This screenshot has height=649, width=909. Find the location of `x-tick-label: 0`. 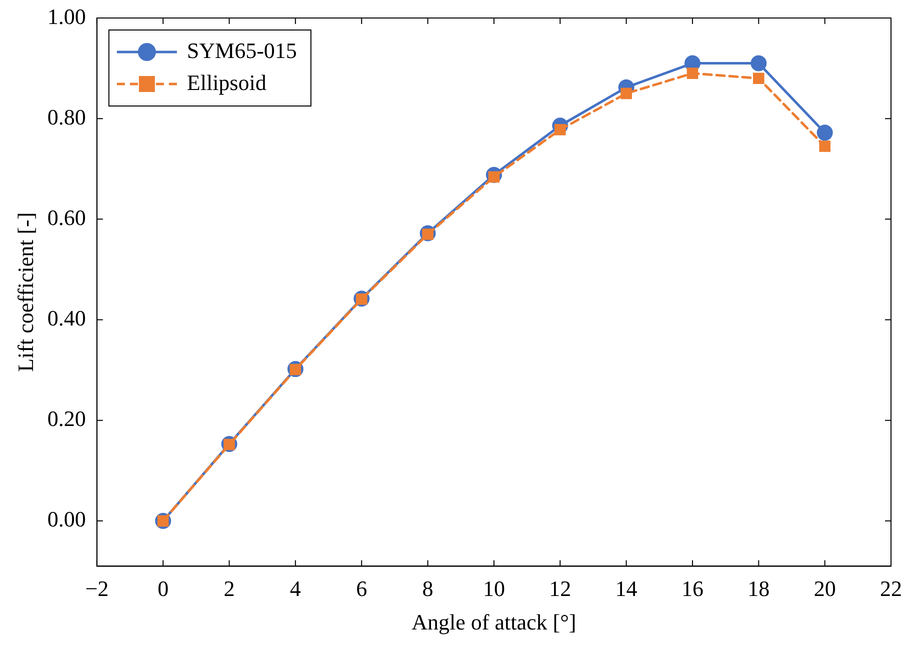

x-tick-label: 0 is located at coordinates (163, 589).